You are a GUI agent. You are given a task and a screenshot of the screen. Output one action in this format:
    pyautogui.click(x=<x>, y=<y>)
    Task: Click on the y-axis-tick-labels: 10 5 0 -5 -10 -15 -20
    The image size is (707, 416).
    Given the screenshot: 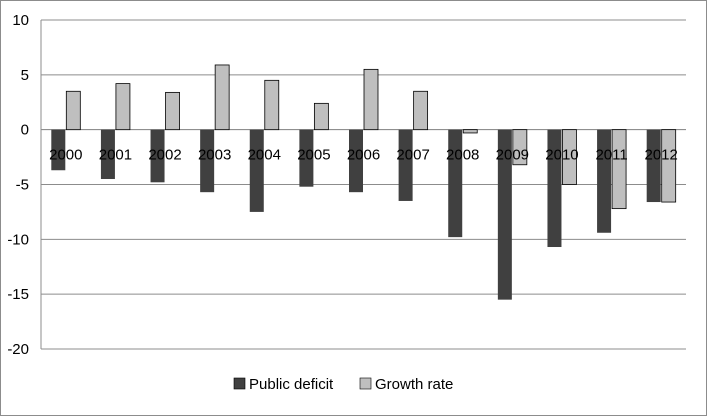 What is the action you would take?
    pyautogui.click(x=18, y=185)
    